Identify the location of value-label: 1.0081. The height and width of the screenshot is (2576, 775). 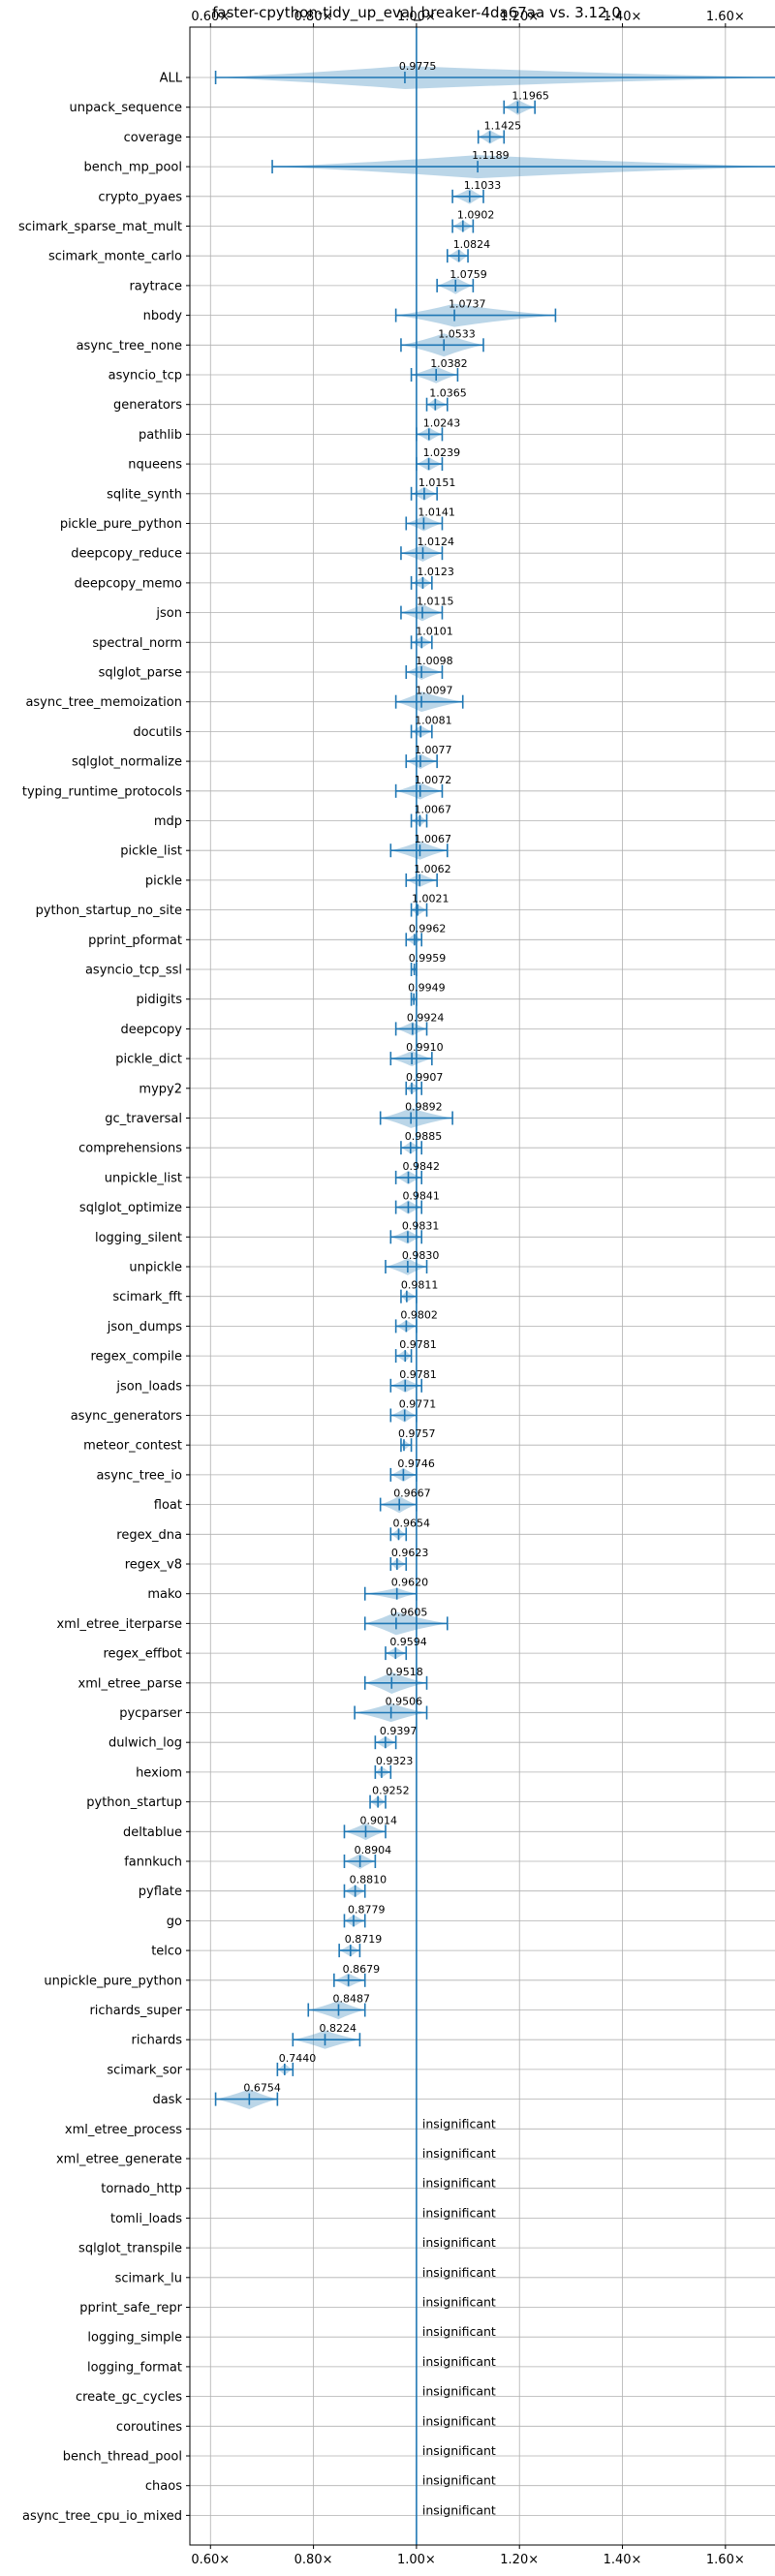
(433, 720).